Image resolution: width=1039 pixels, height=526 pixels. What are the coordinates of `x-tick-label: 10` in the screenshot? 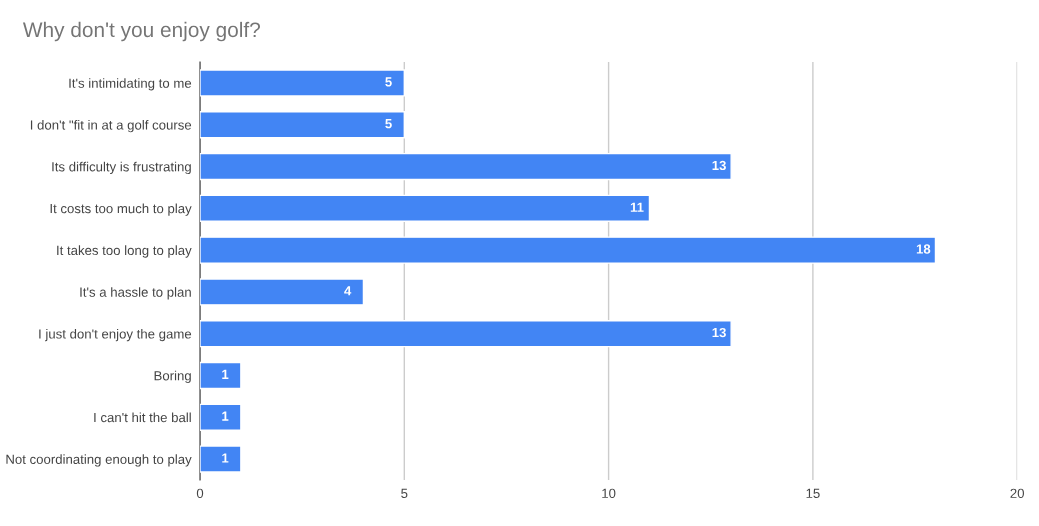 It's located at (609, 493).